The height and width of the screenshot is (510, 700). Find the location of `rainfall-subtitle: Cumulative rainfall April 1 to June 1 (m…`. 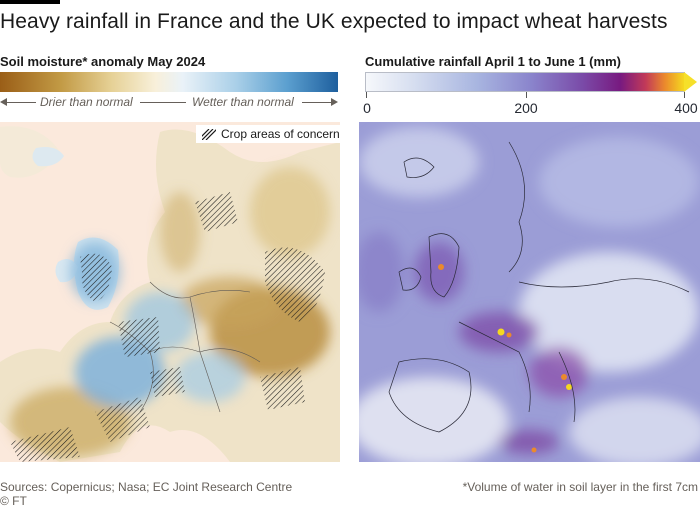

rainfall-subtitle: Cumulative rainfall April 1 to June 1 (m… is located at coordinates (493, 61).